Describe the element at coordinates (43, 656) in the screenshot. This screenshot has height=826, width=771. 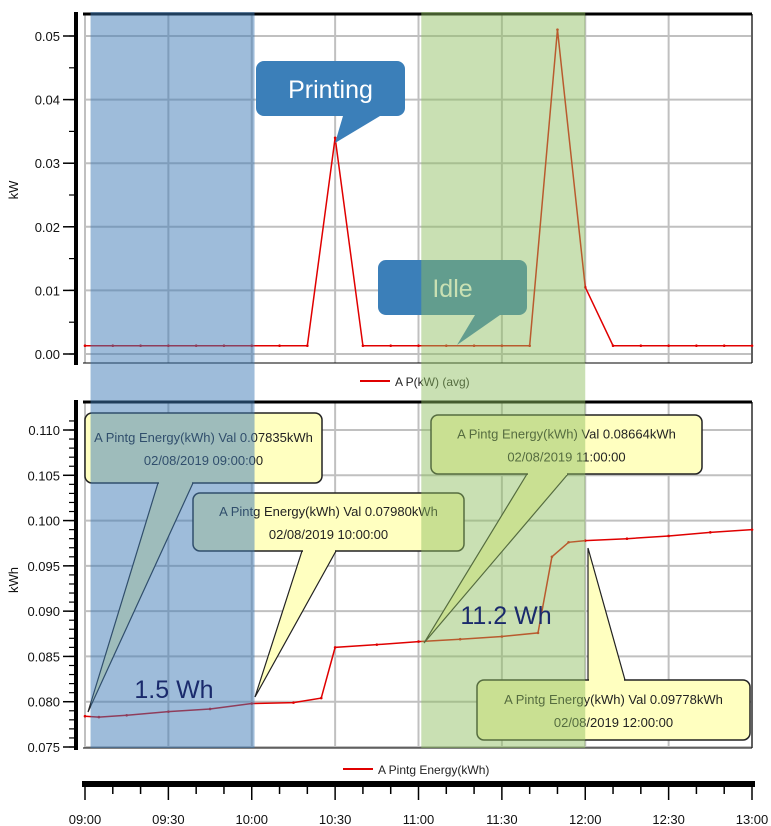
I see `bottom-ytick-label: 0.085` at that location.